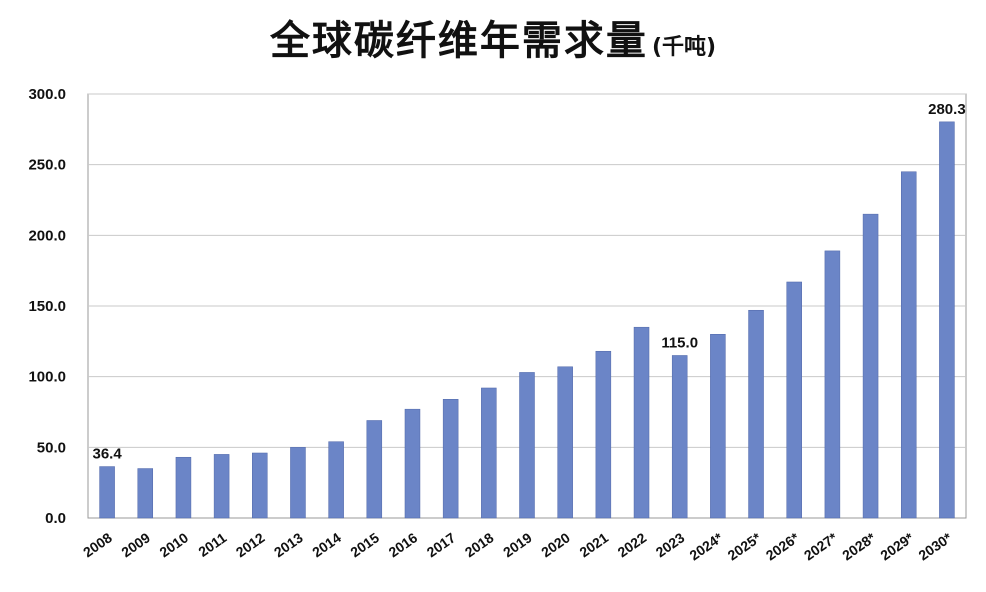 This screenshot has height=592, width=986. I want to click on data-label: 36.4, so click(107, 454).